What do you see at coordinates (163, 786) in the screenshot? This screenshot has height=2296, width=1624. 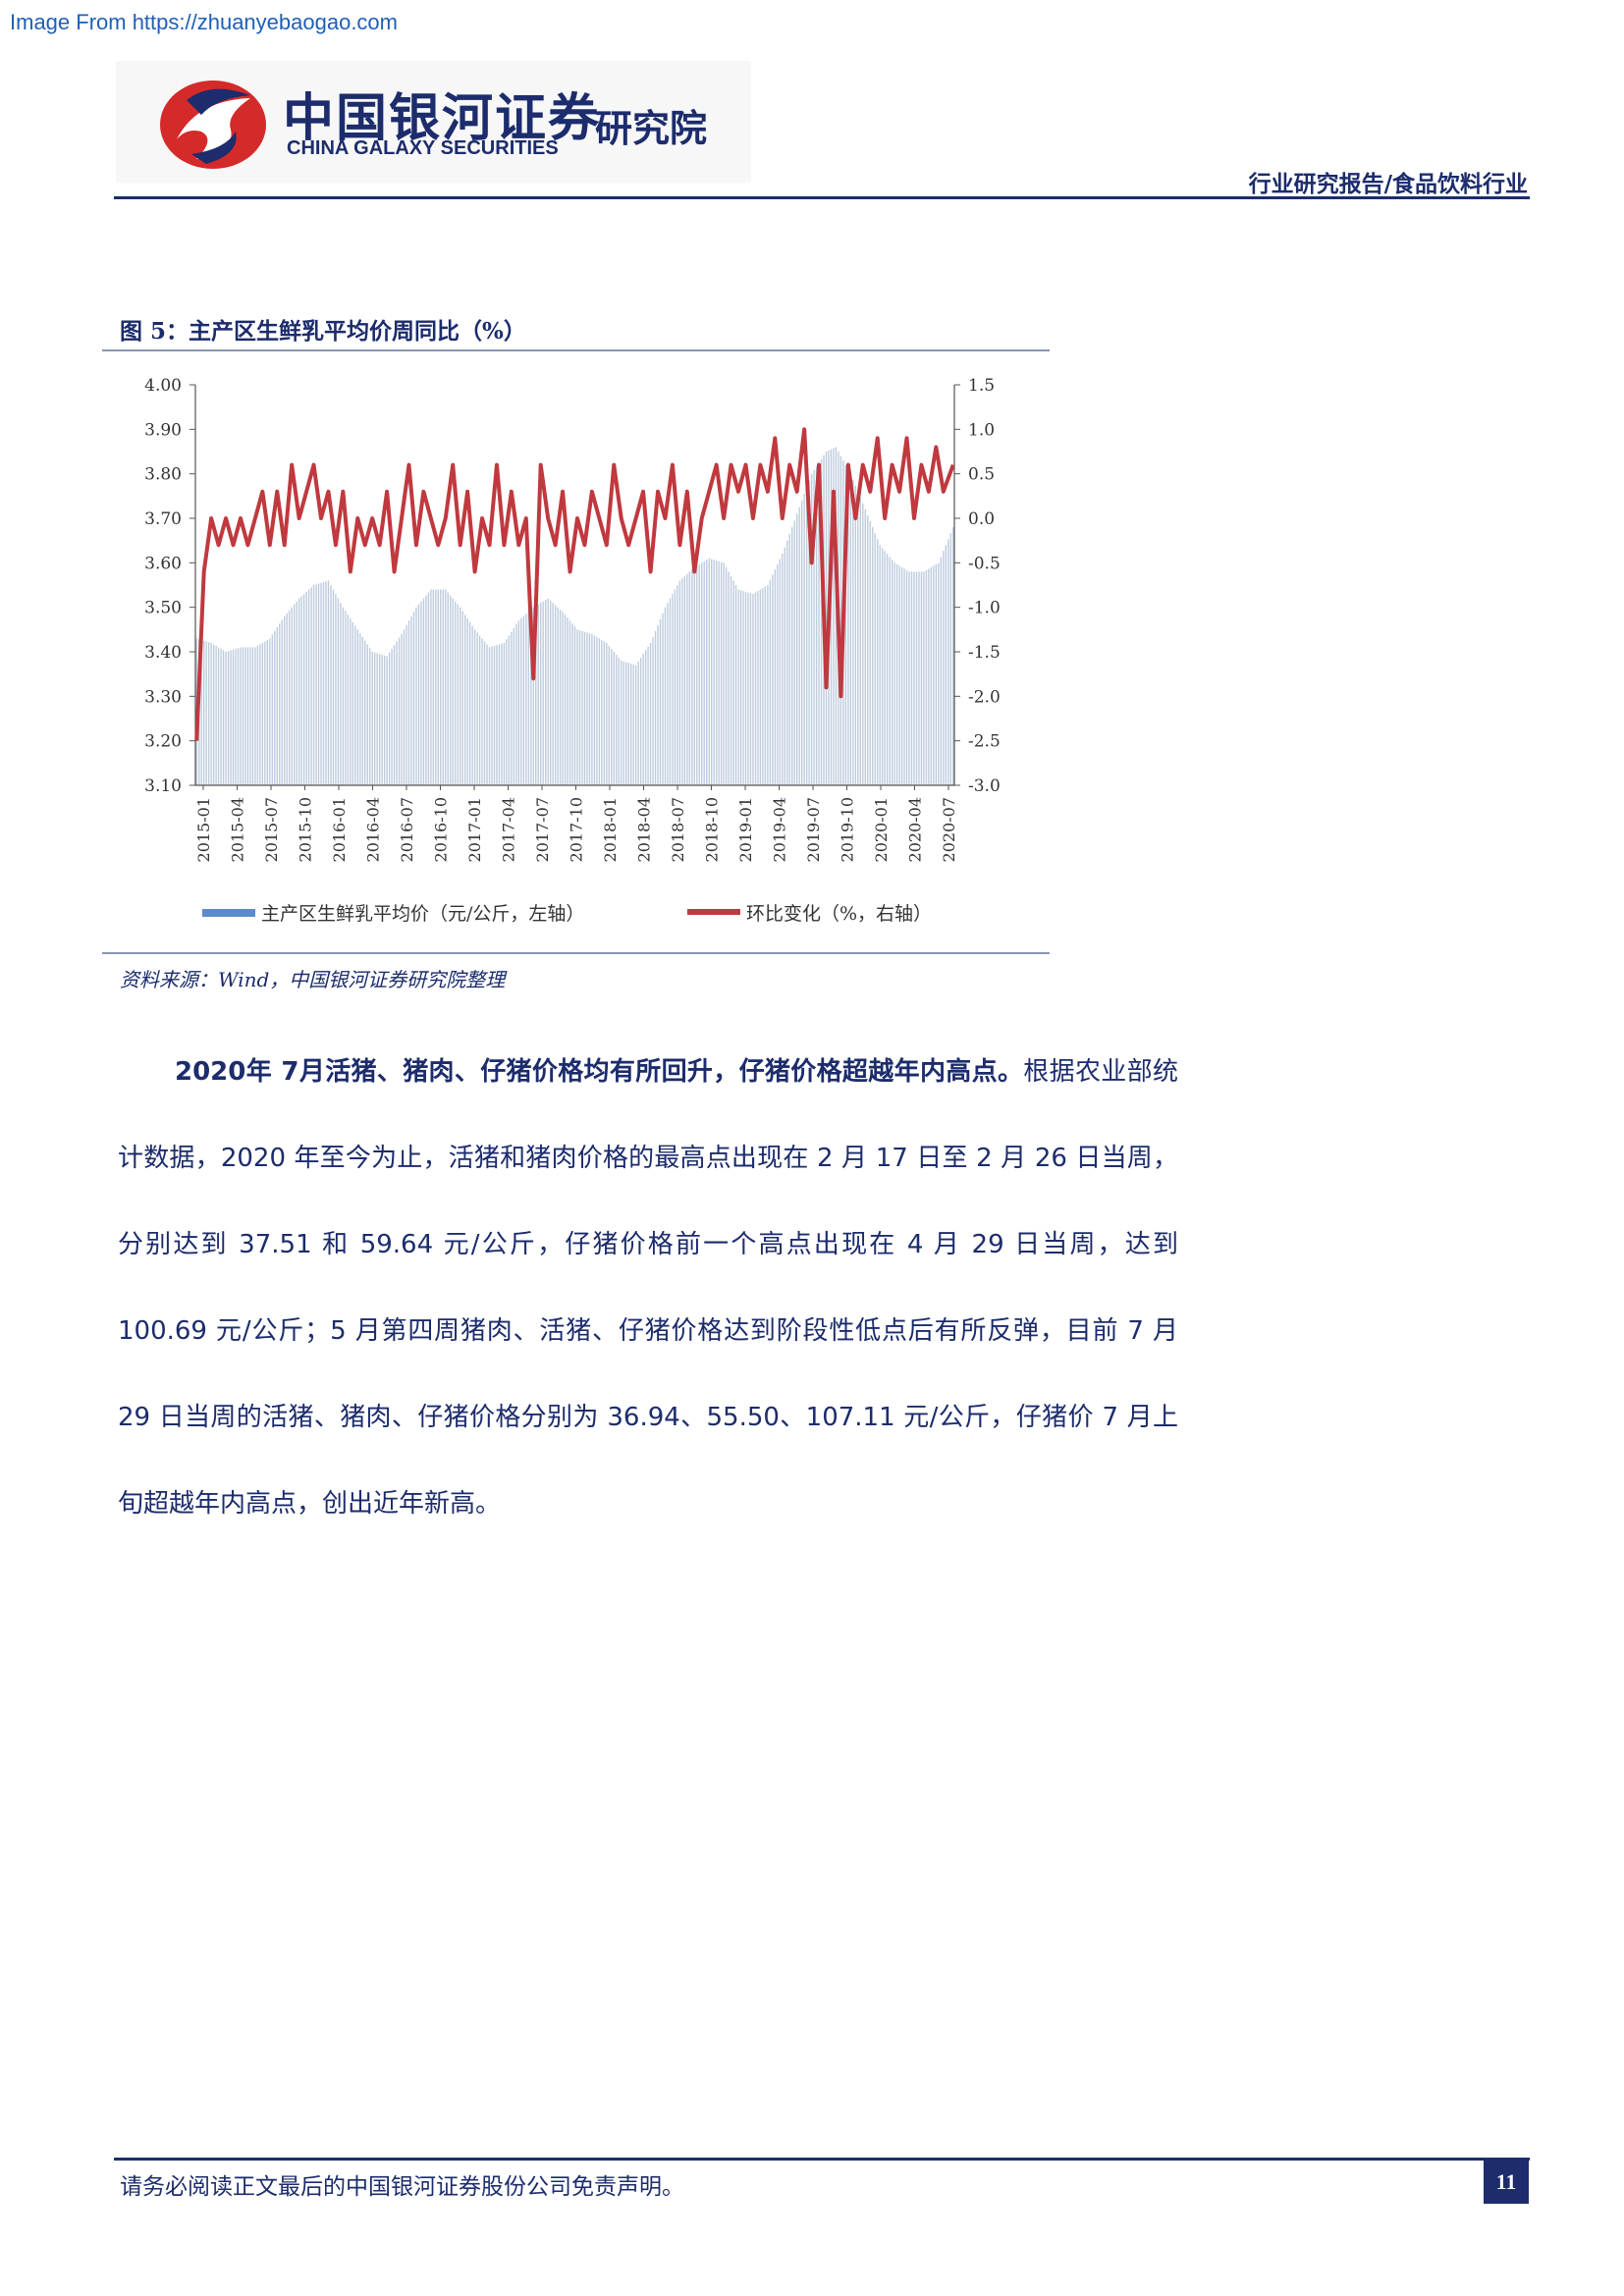 I see `left-axis-tick-label: 3.10` at bounding box center [163, 786].